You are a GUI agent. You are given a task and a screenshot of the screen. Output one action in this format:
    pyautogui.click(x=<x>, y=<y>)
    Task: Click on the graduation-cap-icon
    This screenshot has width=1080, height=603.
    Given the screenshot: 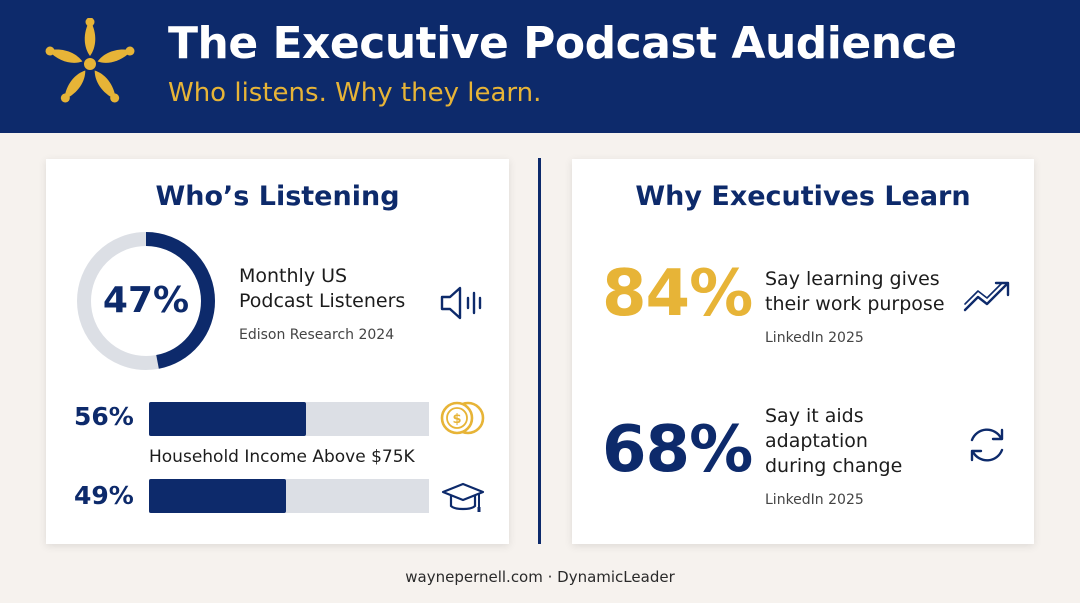 What is the action you would take?
    pyautogui.click(x=463, y=497)
    